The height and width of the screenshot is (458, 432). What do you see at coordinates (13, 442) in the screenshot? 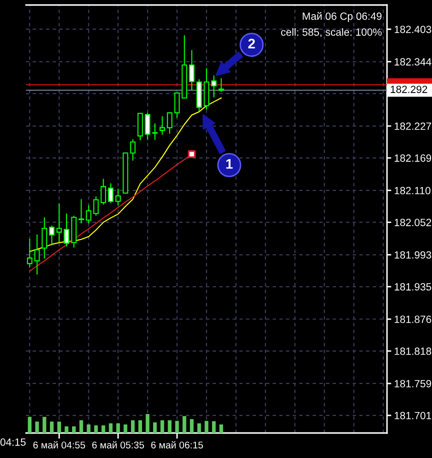
I see `text: 04:15` at bounding box center [13, 442].